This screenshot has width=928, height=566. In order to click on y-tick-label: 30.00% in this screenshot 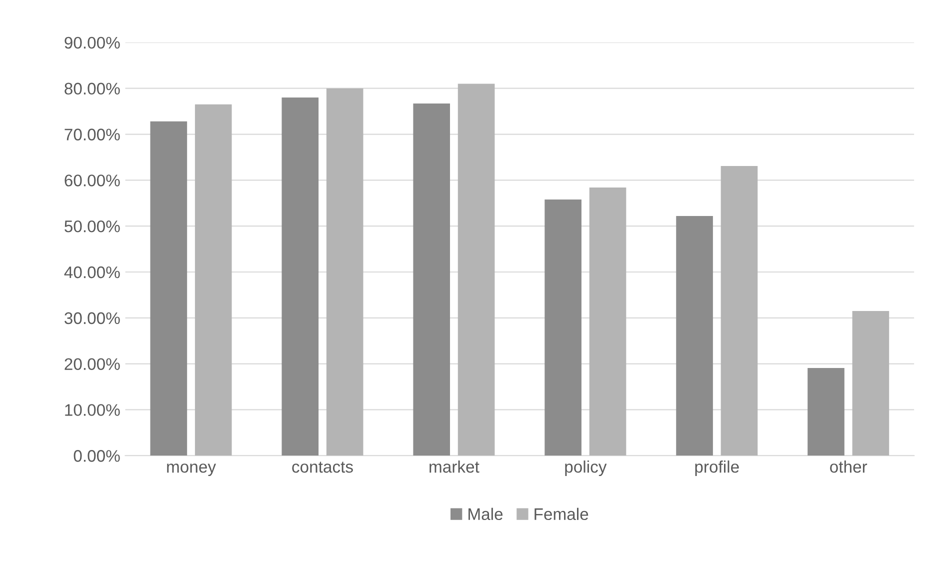, I will do `click(92, 318)`.